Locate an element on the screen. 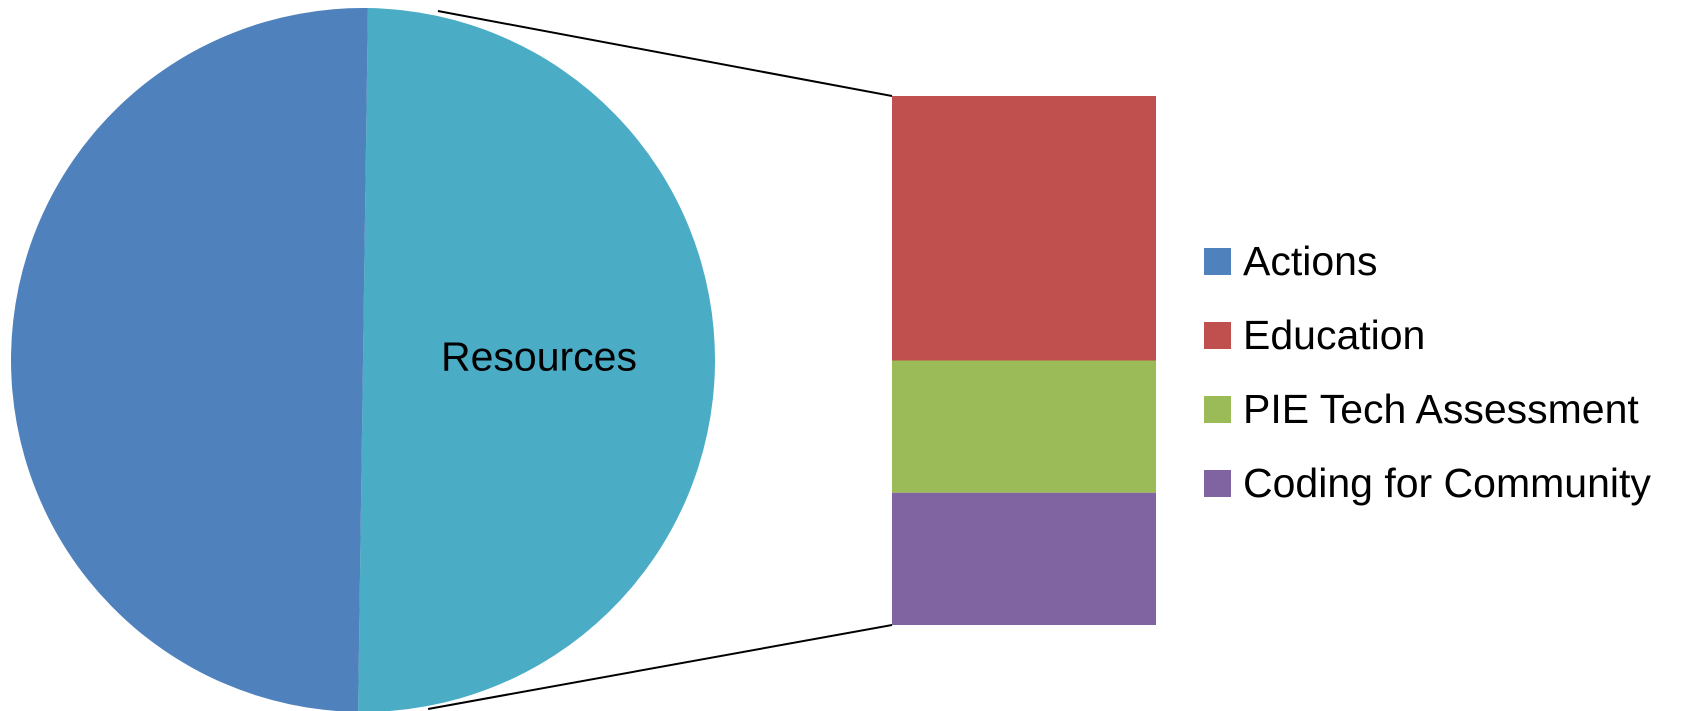 The image size is (1700, 711). bar-segment-pie-tech-assessment is located at coordinates (1024, 426).